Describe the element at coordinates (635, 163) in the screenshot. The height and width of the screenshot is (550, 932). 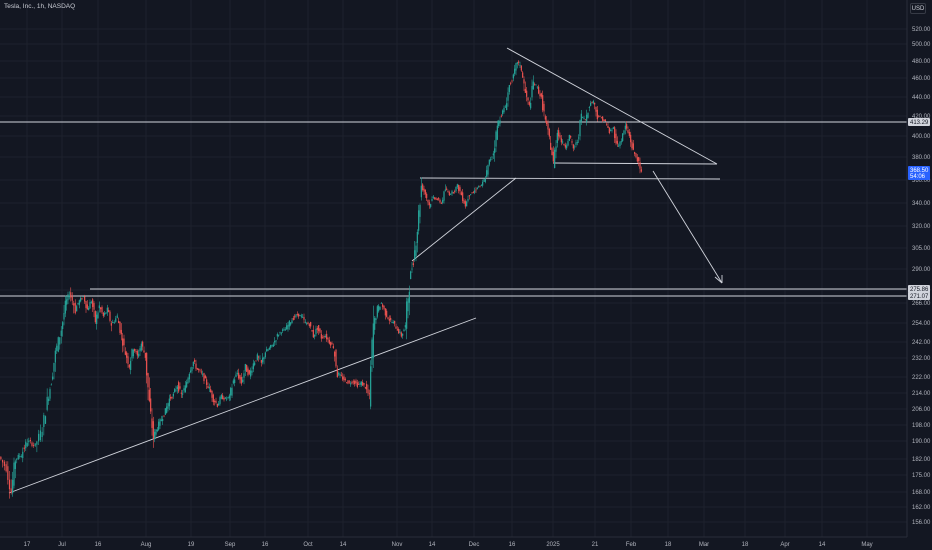
I see `trendline-triangle-base` at that location.